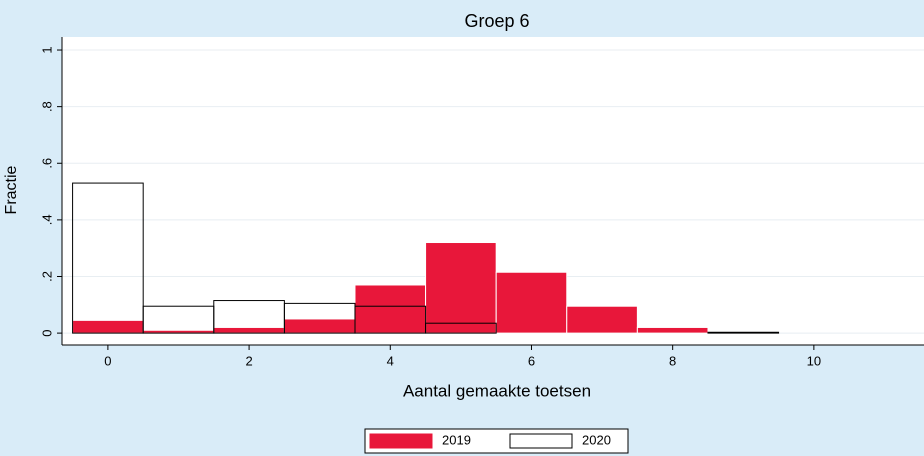  What do you see at coordinates (46, 106) in the screenshot?
I see `y-tick-label: .8` at bounding box center [46, 106].